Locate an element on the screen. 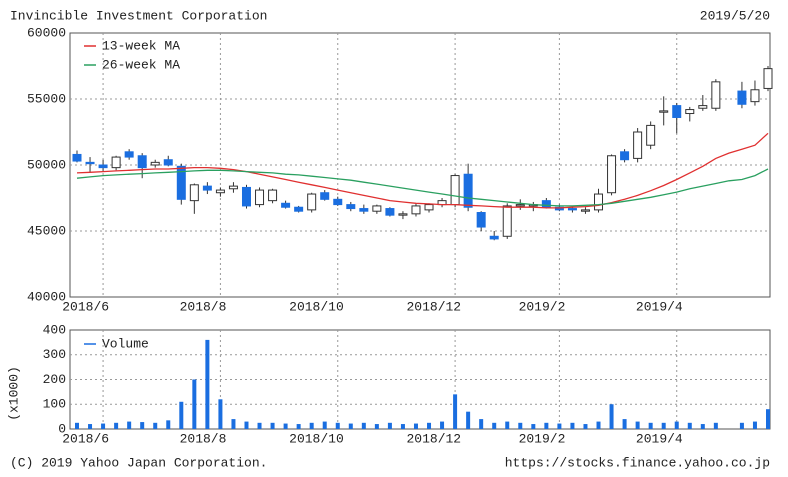  y-tick-label: 45000 is located at coordinates (46, 230).